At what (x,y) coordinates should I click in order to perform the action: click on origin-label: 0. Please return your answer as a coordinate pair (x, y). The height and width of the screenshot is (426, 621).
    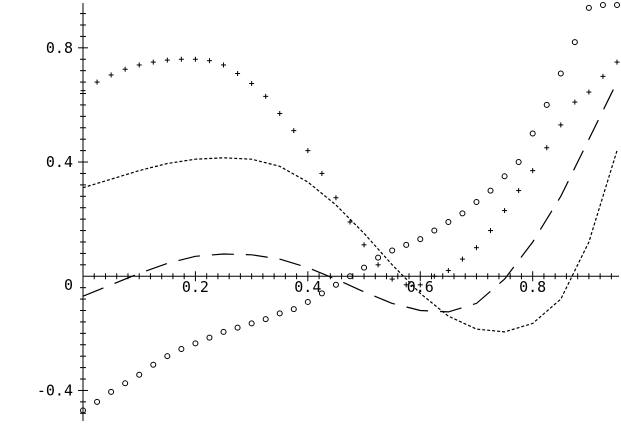
    Looking at the image, I should click on (68, 285).